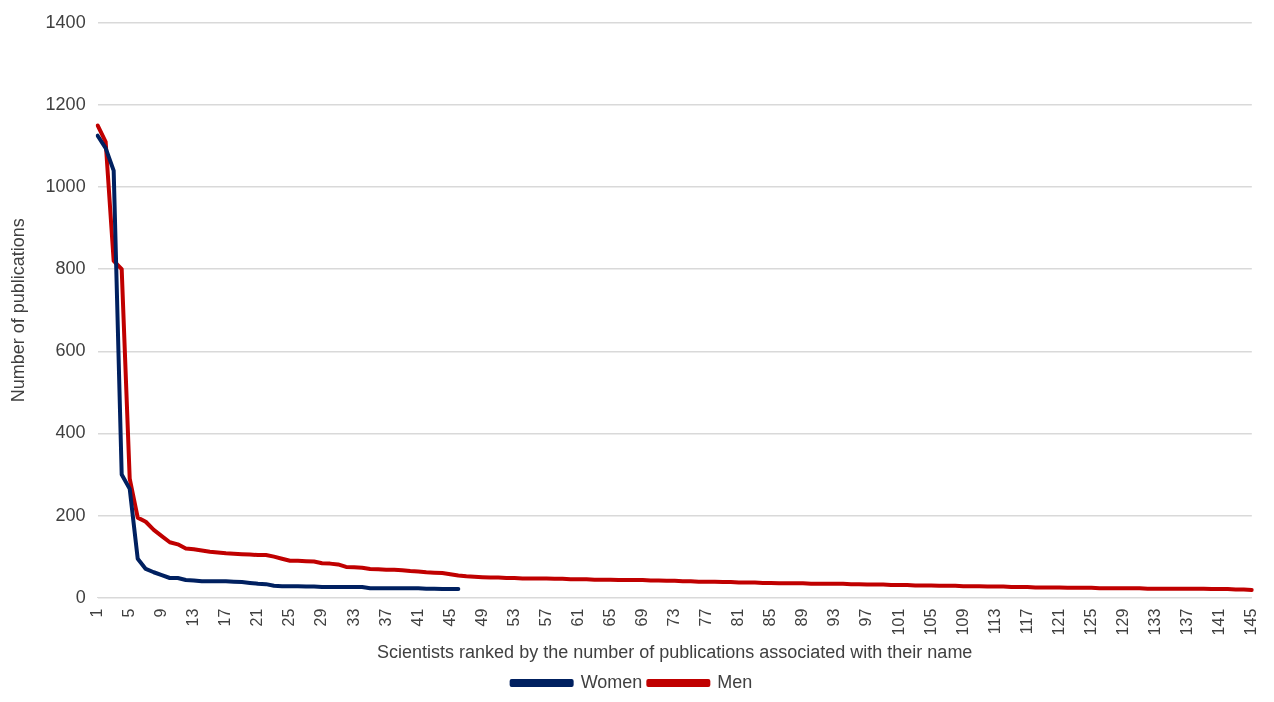 This screenshot has width=1274, height=702. I want to click on y-tick-label: 400, so click(70, 432).